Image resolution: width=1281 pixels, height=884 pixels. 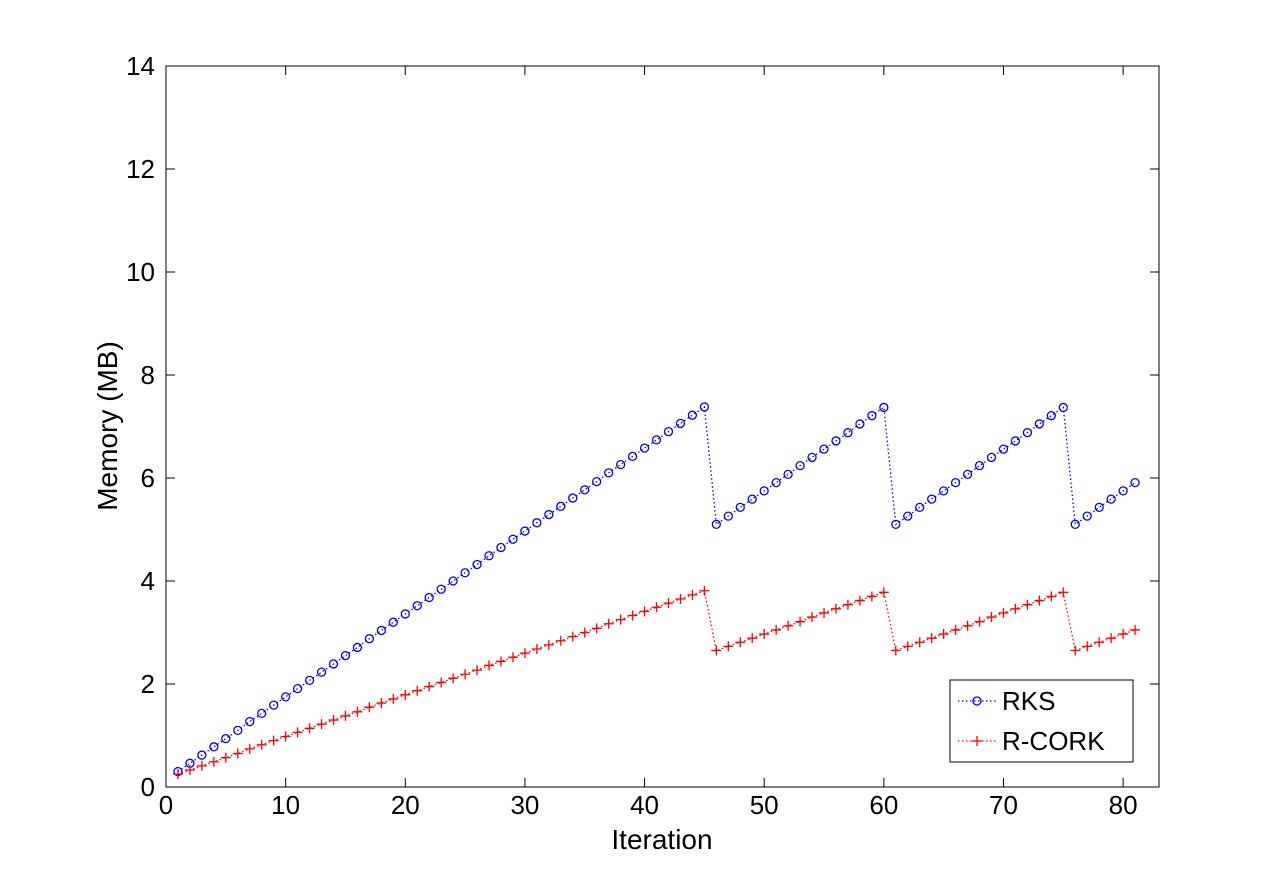 What do you see at coordinates (1123, 805) in the screenshot?
I see `x-tick-label: 80` at bounding box center [1123, 805].